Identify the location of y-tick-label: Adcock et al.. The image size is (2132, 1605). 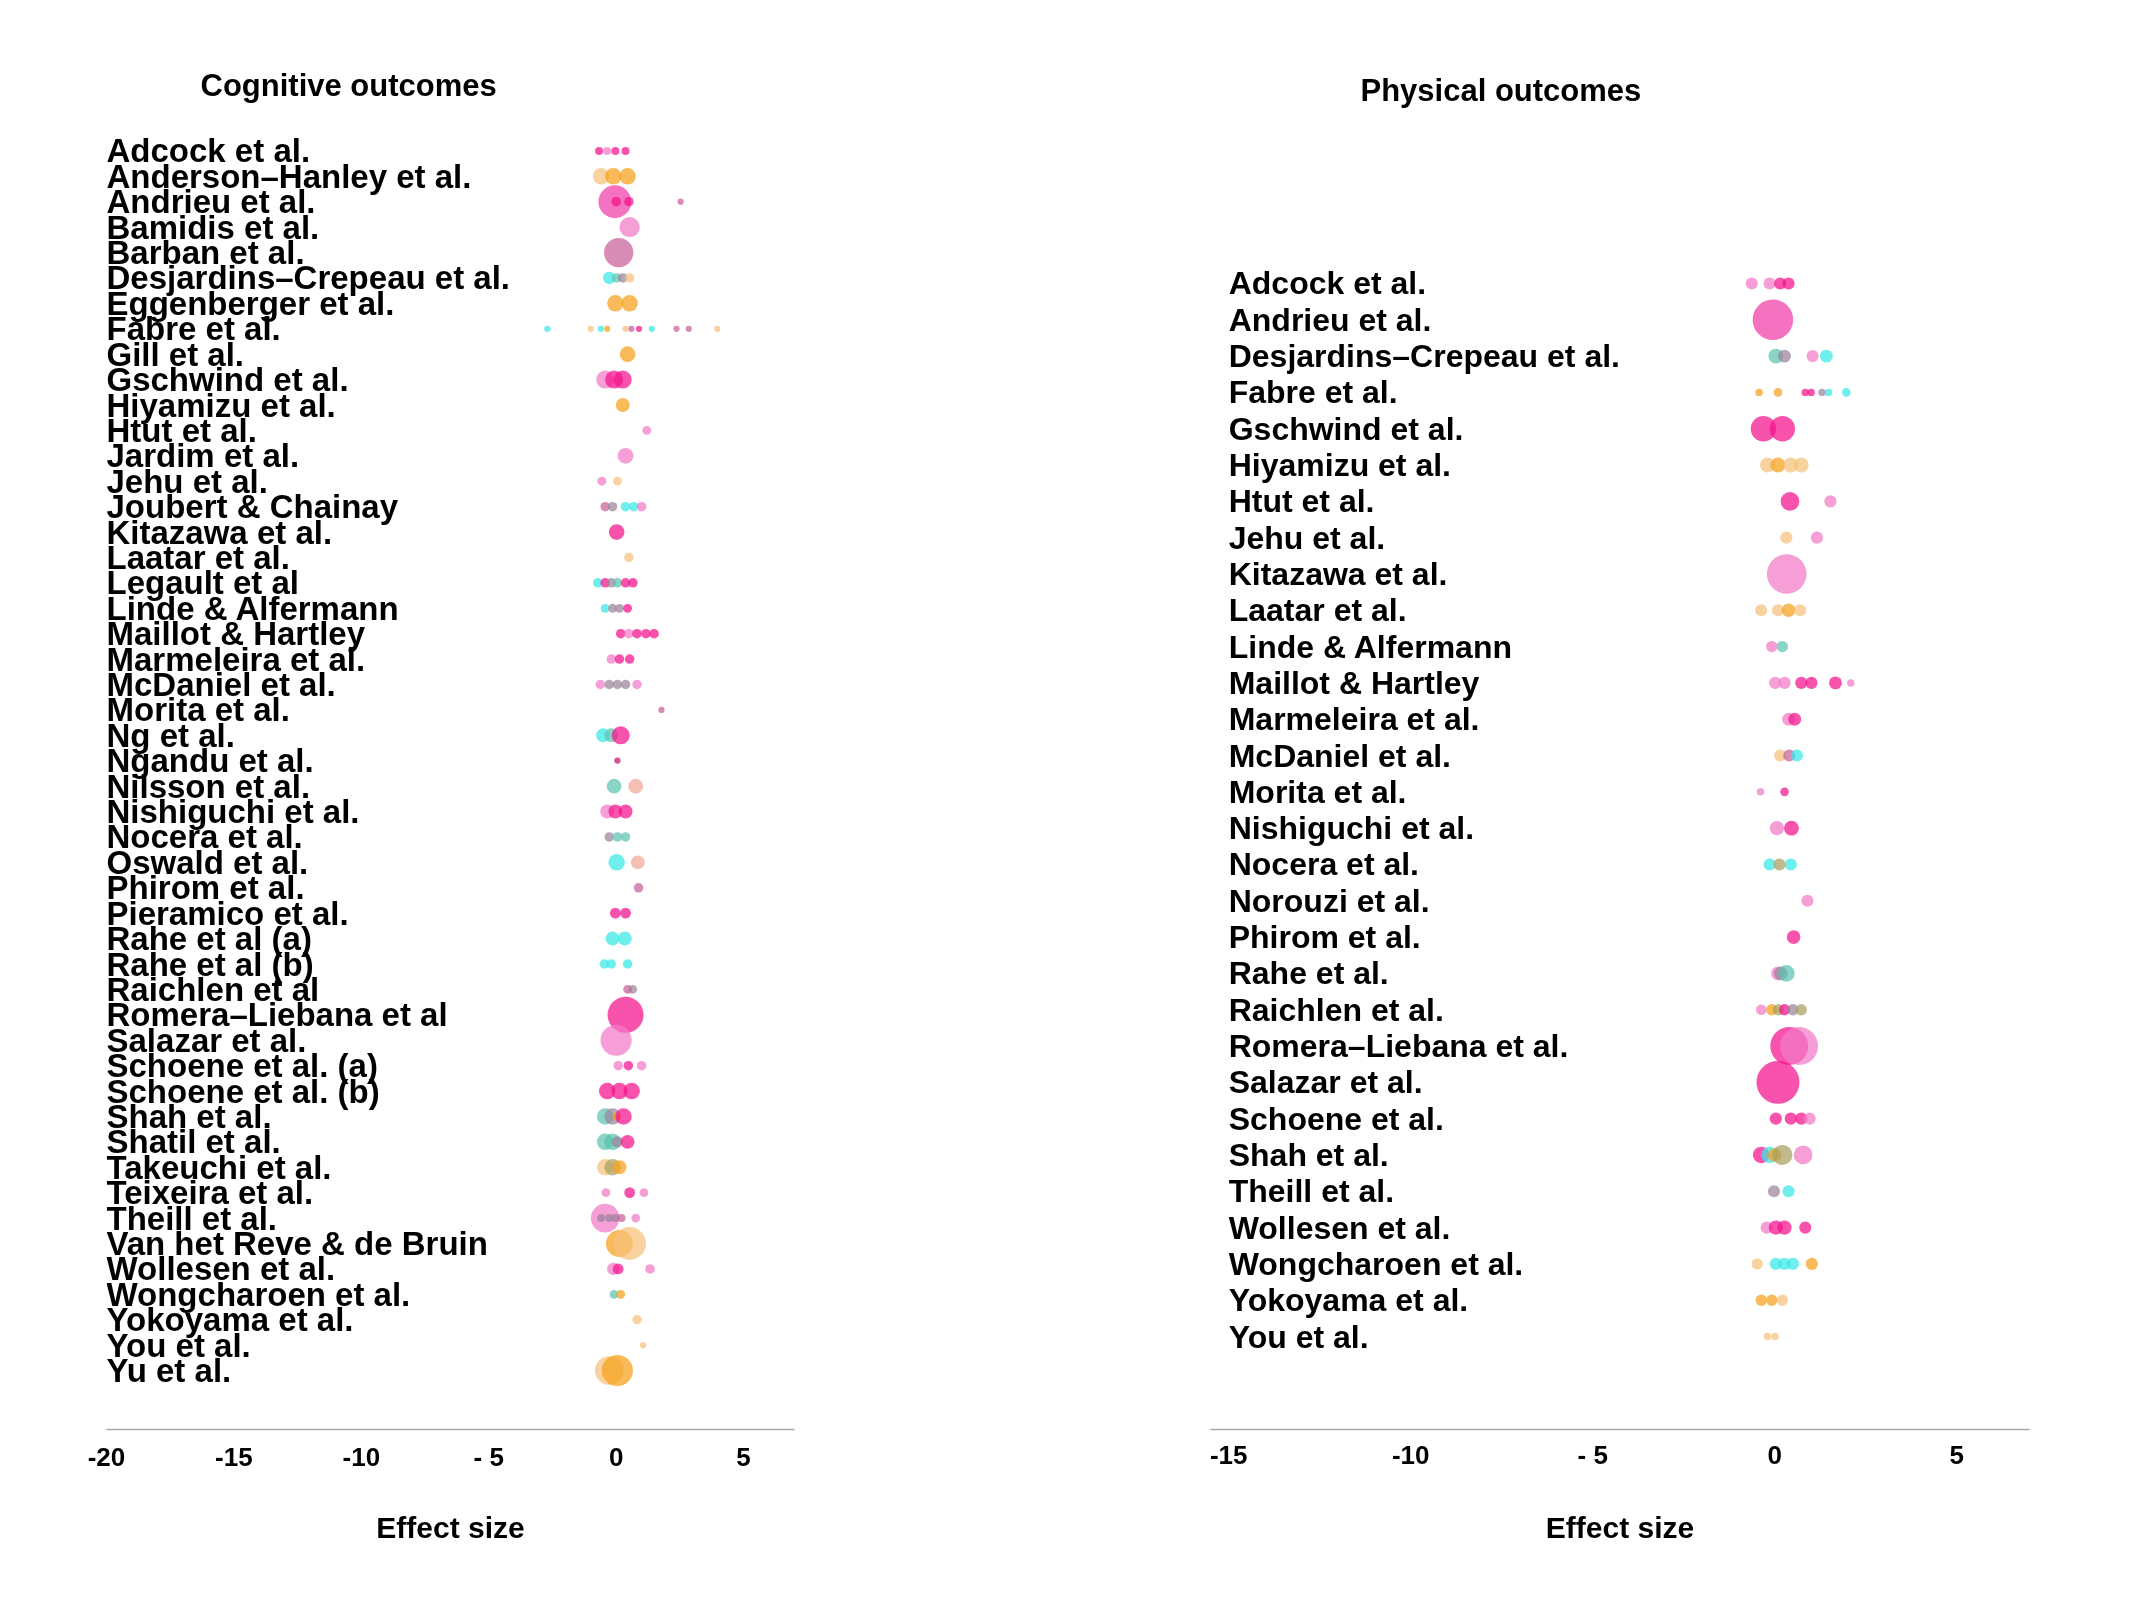
(1327, 283).